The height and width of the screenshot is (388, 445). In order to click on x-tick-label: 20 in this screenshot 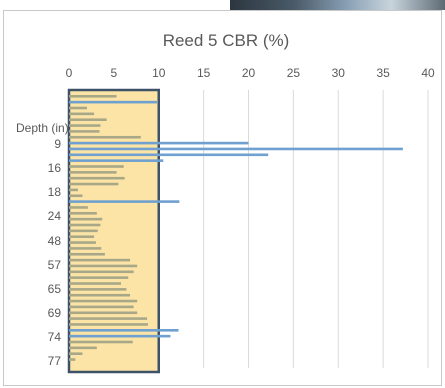, I will do `click(249, 73)`.